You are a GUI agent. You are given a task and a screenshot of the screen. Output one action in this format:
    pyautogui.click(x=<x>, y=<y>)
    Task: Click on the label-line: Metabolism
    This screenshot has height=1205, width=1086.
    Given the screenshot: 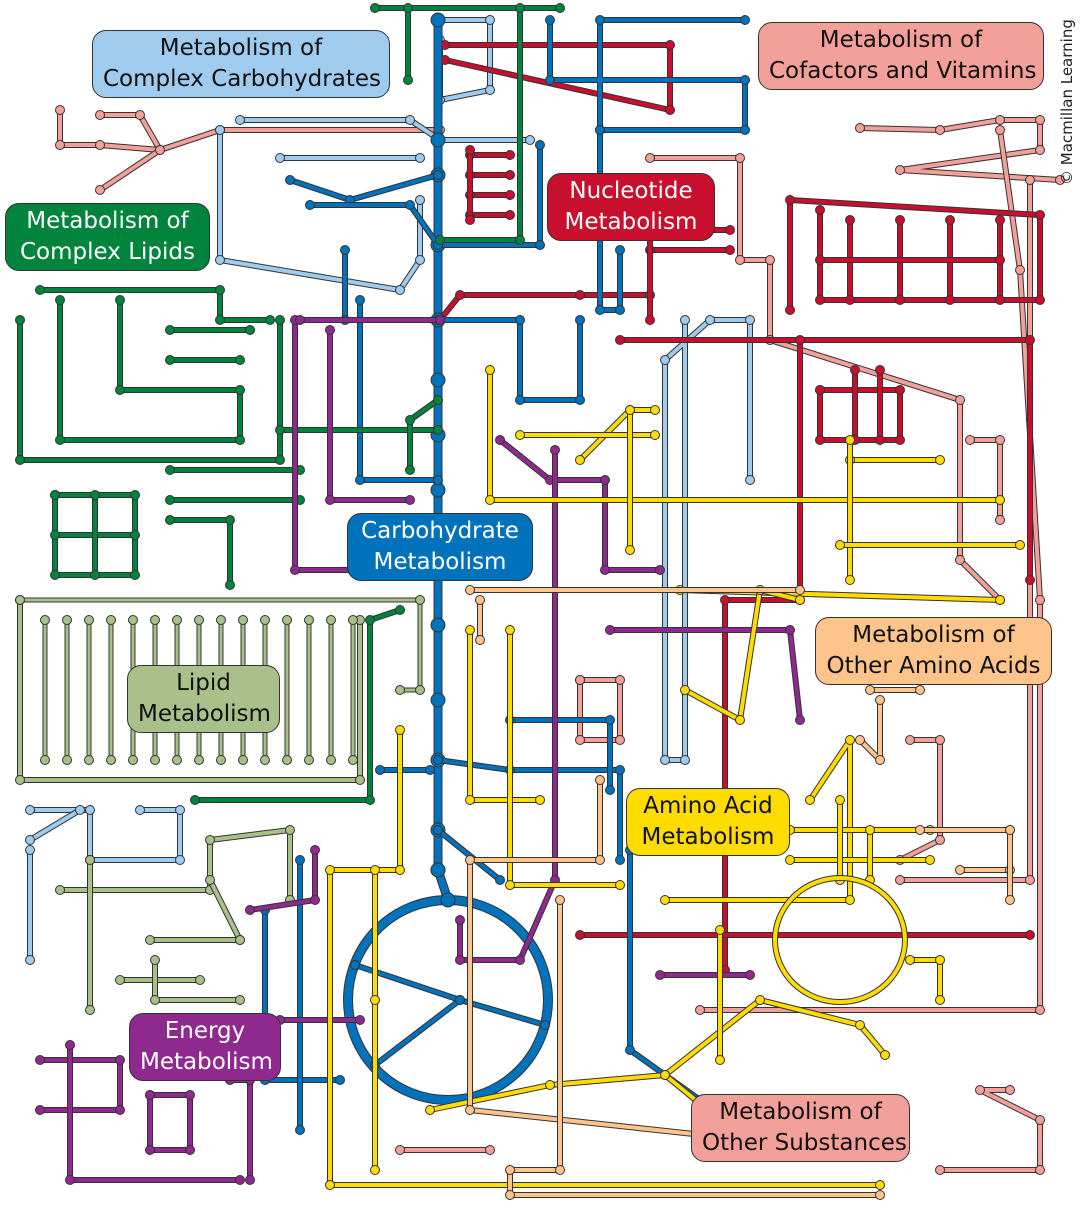 What is the action you would take?
    pyautogui.click(x=204, y=714)
    